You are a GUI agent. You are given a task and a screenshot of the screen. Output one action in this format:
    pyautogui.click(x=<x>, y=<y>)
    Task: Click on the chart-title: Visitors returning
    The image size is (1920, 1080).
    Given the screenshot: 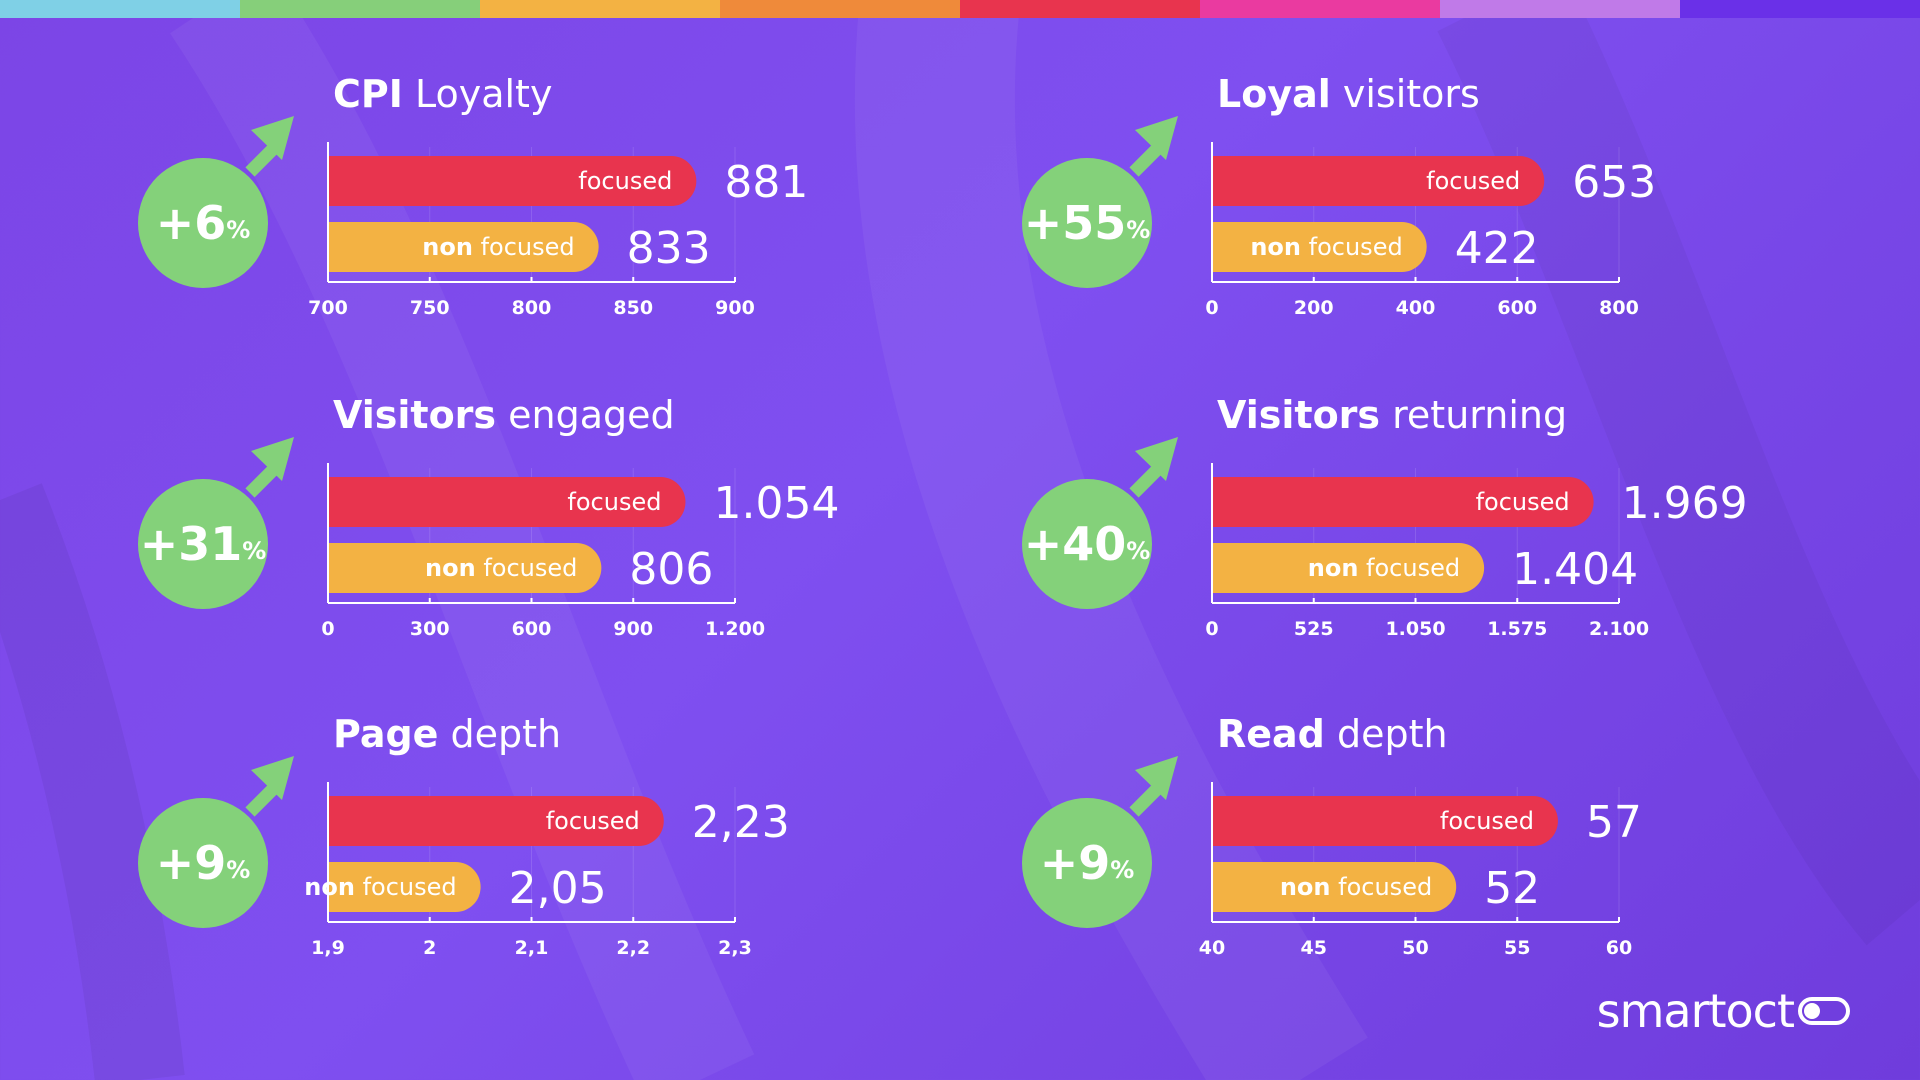 What is the action you would take?
    pyautogui.click(x=1392, y=415)
    